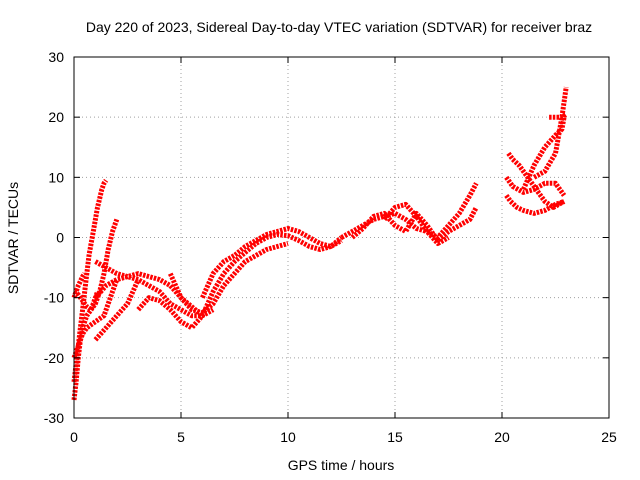 The height and width of the screenshot is (480, 640). What do you see at coordinates (341, 465) in the screenshot?
I see `x-axis-label: GPS time / hours` at bounding box center [341, 465].